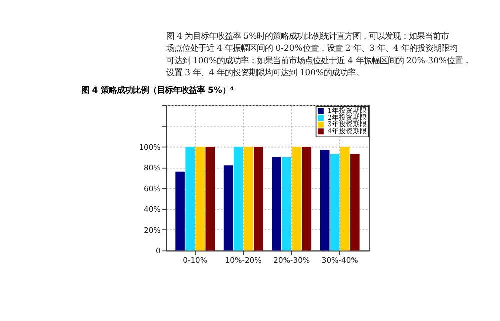 The height and width of the screenshot is (321, 500). What do you see at coordinates (152, 209) in the screenshot?
I see `y-tick-label: 40%` at bounding box center [152, 209].